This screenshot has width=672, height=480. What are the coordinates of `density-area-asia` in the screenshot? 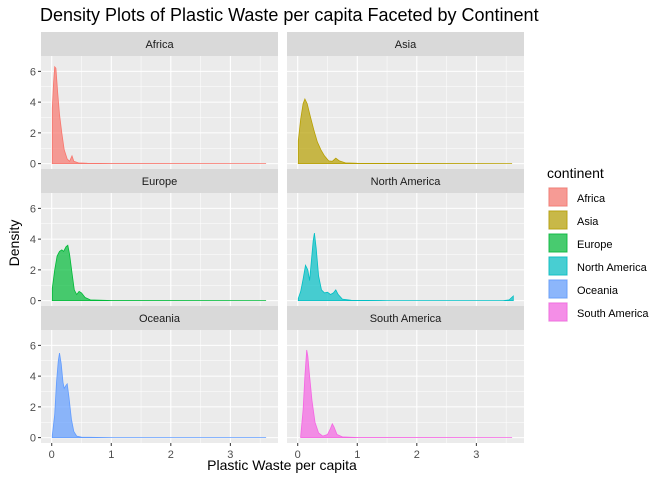 It's located at (405, 130).